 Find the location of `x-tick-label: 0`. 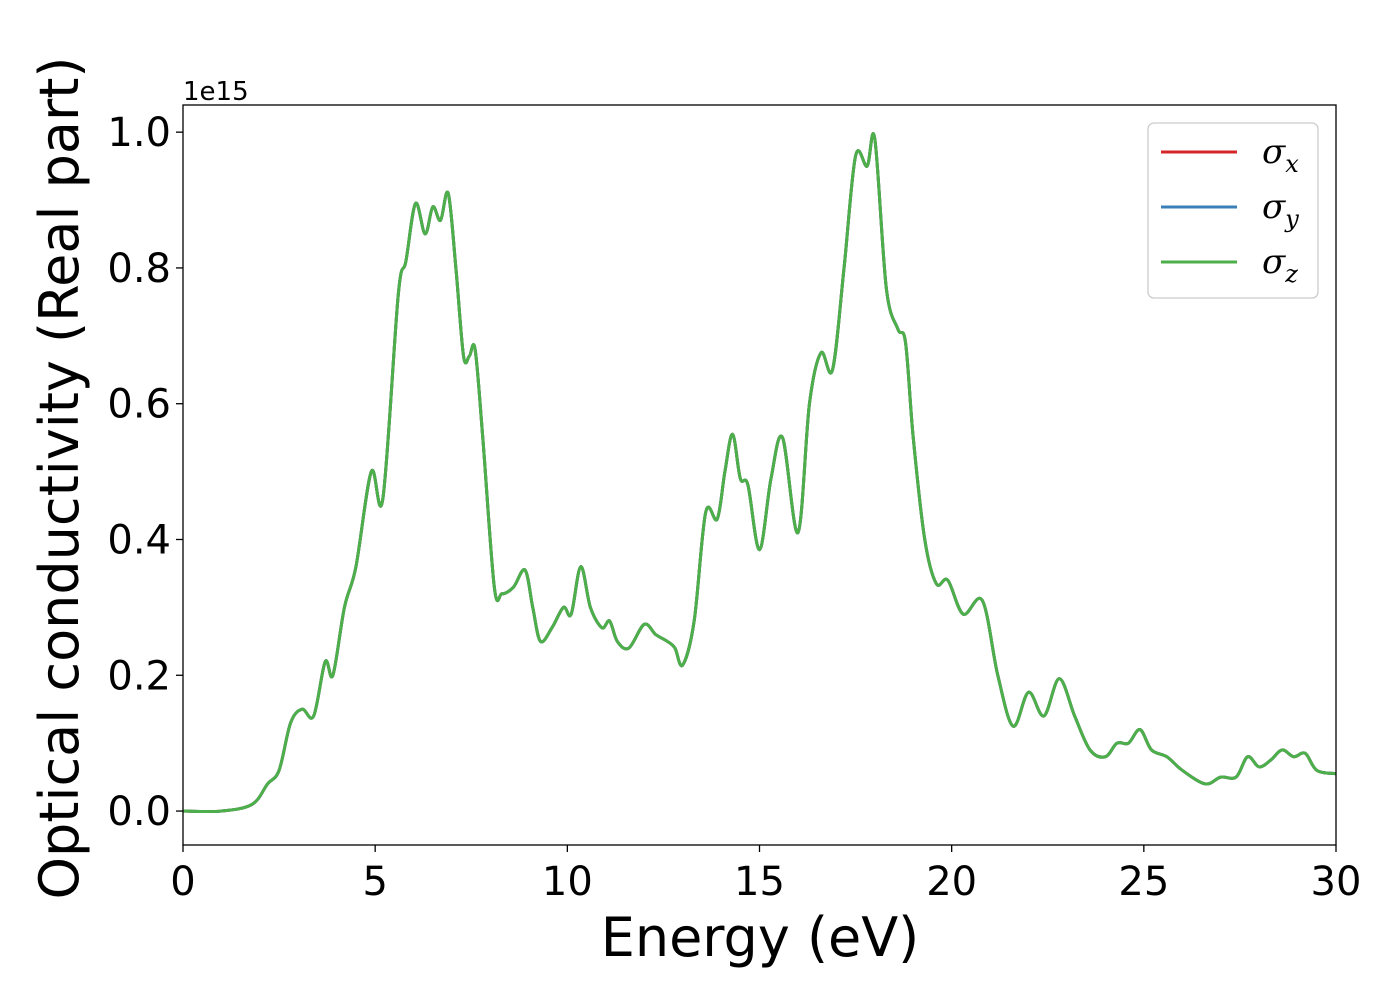

x-tick-label: 0 is located at coordinates (182, 882).